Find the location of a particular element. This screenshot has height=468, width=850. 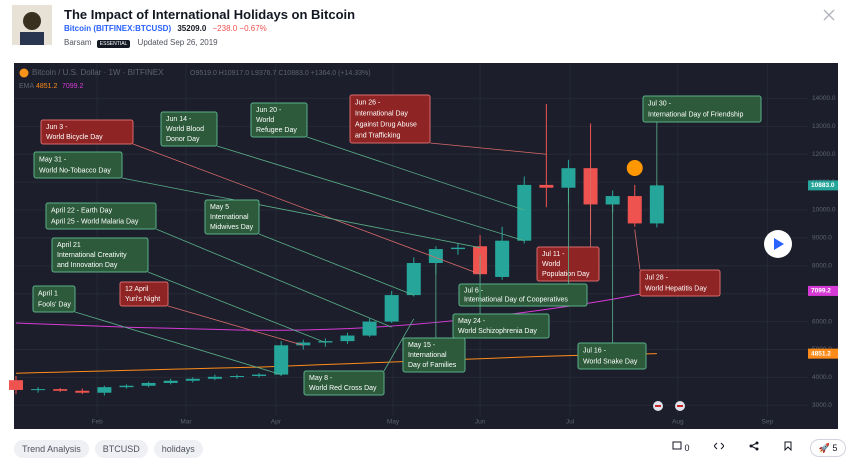

annotation-text: 12 April is located at coordinates (137, 289).